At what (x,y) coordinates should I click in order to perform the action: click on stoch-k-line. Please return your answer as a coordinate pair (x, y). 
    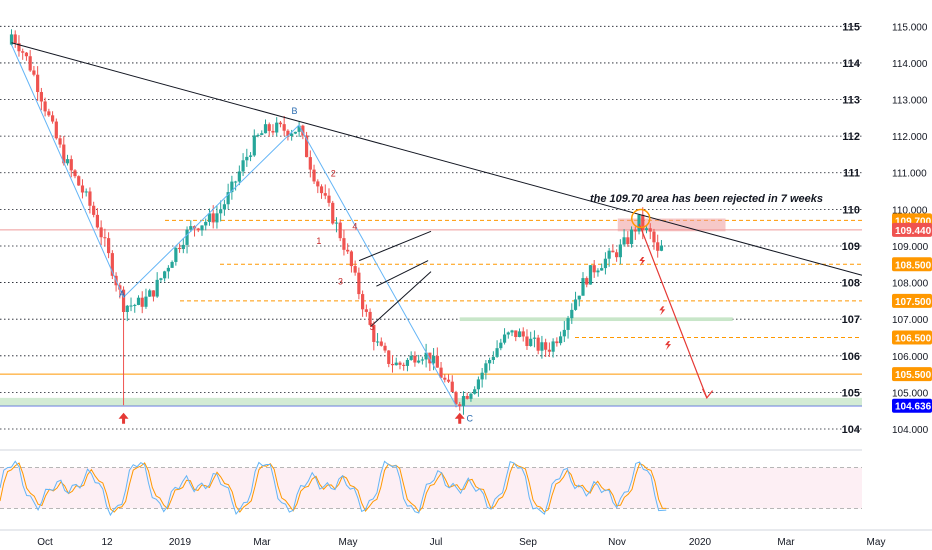
    Looking at the image, I should click on (333, 488).